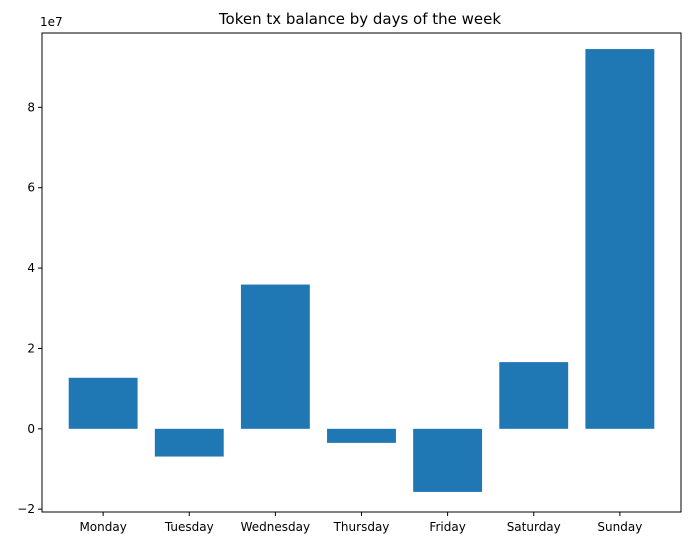  Describe the element at coordinates (448, 460) in the screenshot. I see `bar-friday` at that location.